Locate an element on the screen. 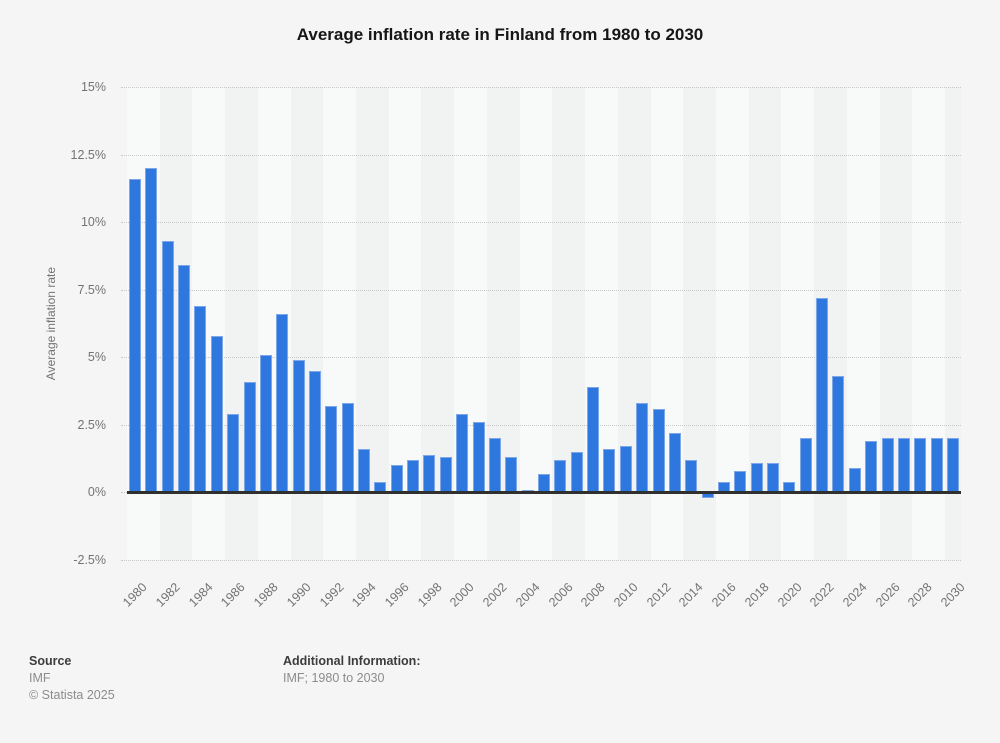  y-tick-label-12.5%: 12.5% is located at coordinates (88, 154).